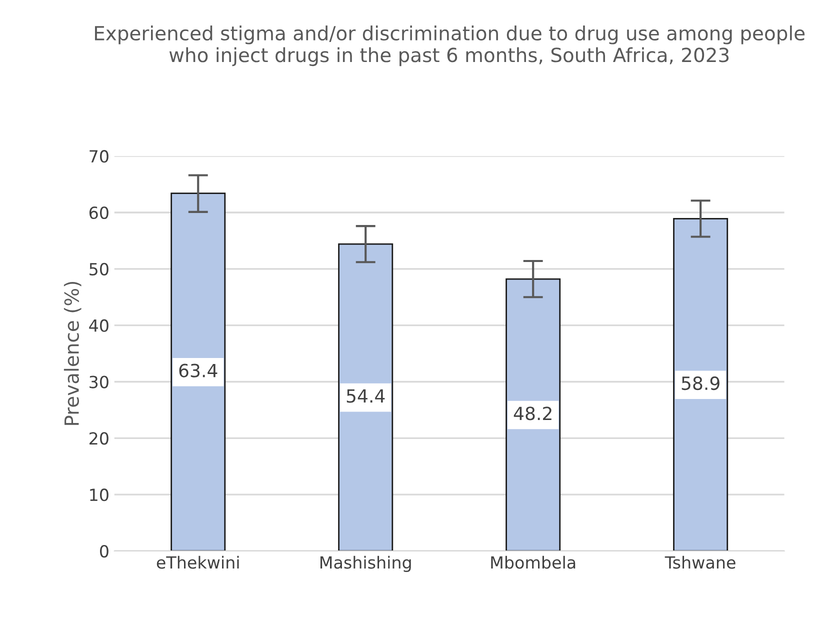  Describe the element at coordinates (98, 325) in the screenshot. I see `y-tick-label: 40` at that location.